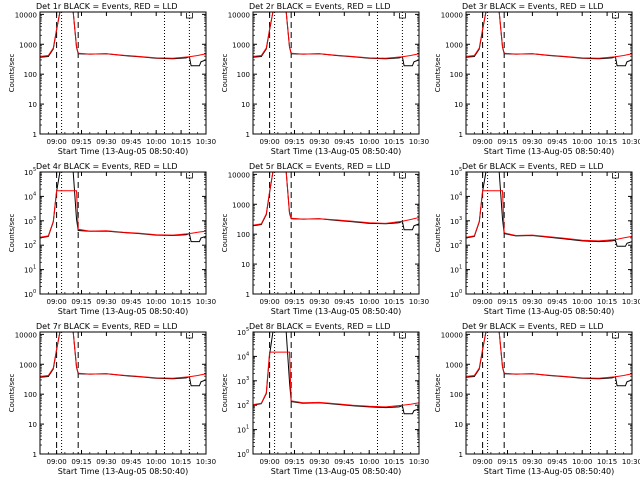 This screenshot has width=640, height=480. Describe the element at coordinates (320, 326) in the screenshot. I see `panel-title: Det 8r BLACK = Events, RED = LLD` at that location.